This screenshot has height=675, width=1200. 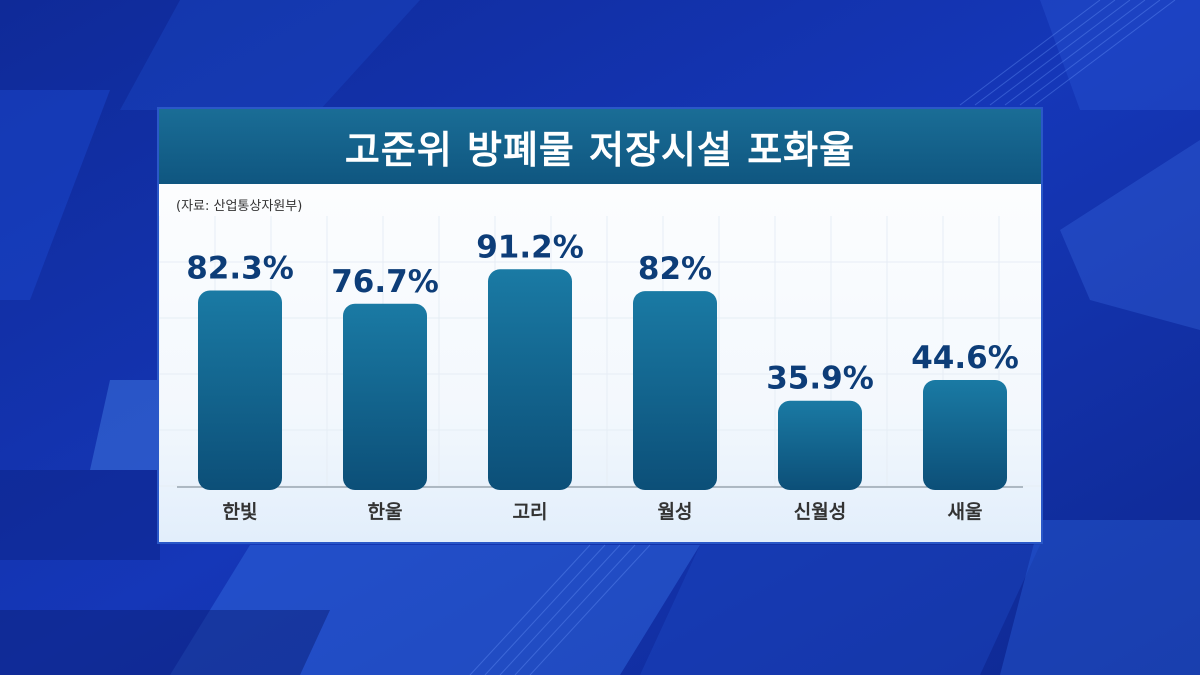 I want to click on value-label: 35.9%, so click(x=820, y=379).